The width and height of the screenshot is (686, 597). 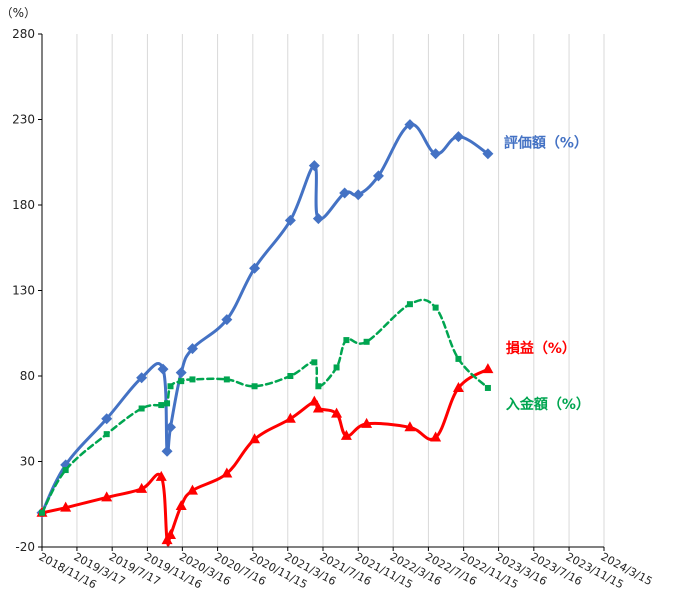 I want to click on y-tick-label: 180, so click(x=23, y=205).